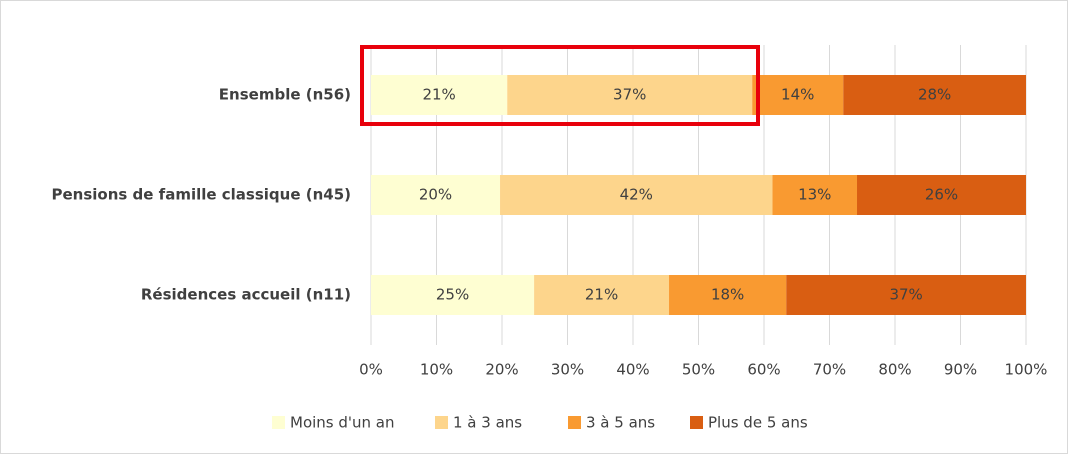 This screenshot has height=455, width=1069. What do you see at coordinates (758, 423) in the screenshot?
I see `legend-label: Plus de 5 ans` at bounding box center [758, 423].